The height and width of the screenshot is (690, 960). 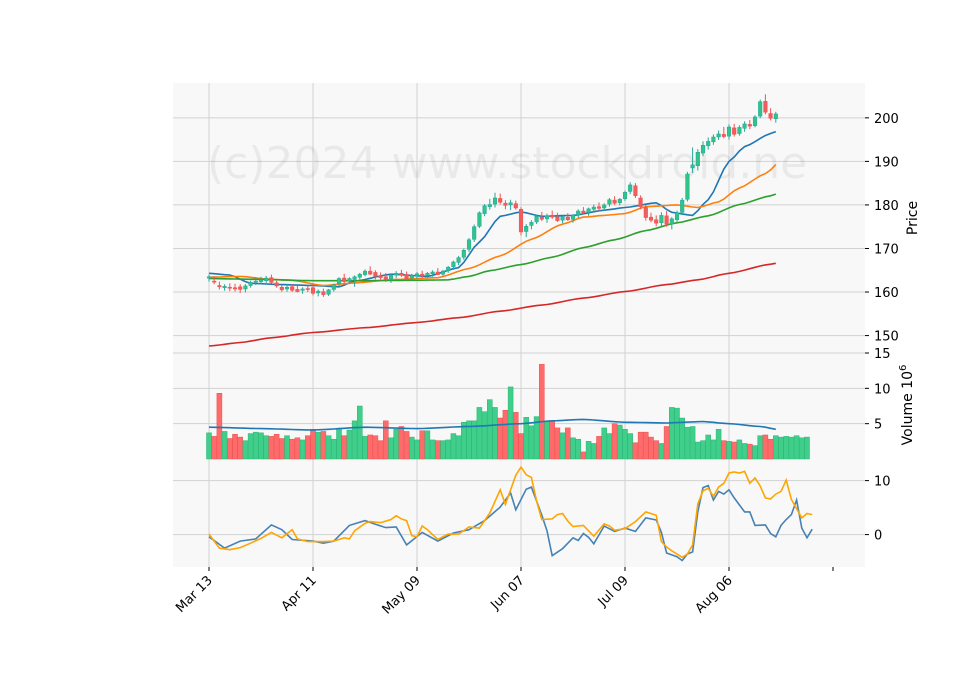 I want to click on volume-bars, so click(x=508, y=412).